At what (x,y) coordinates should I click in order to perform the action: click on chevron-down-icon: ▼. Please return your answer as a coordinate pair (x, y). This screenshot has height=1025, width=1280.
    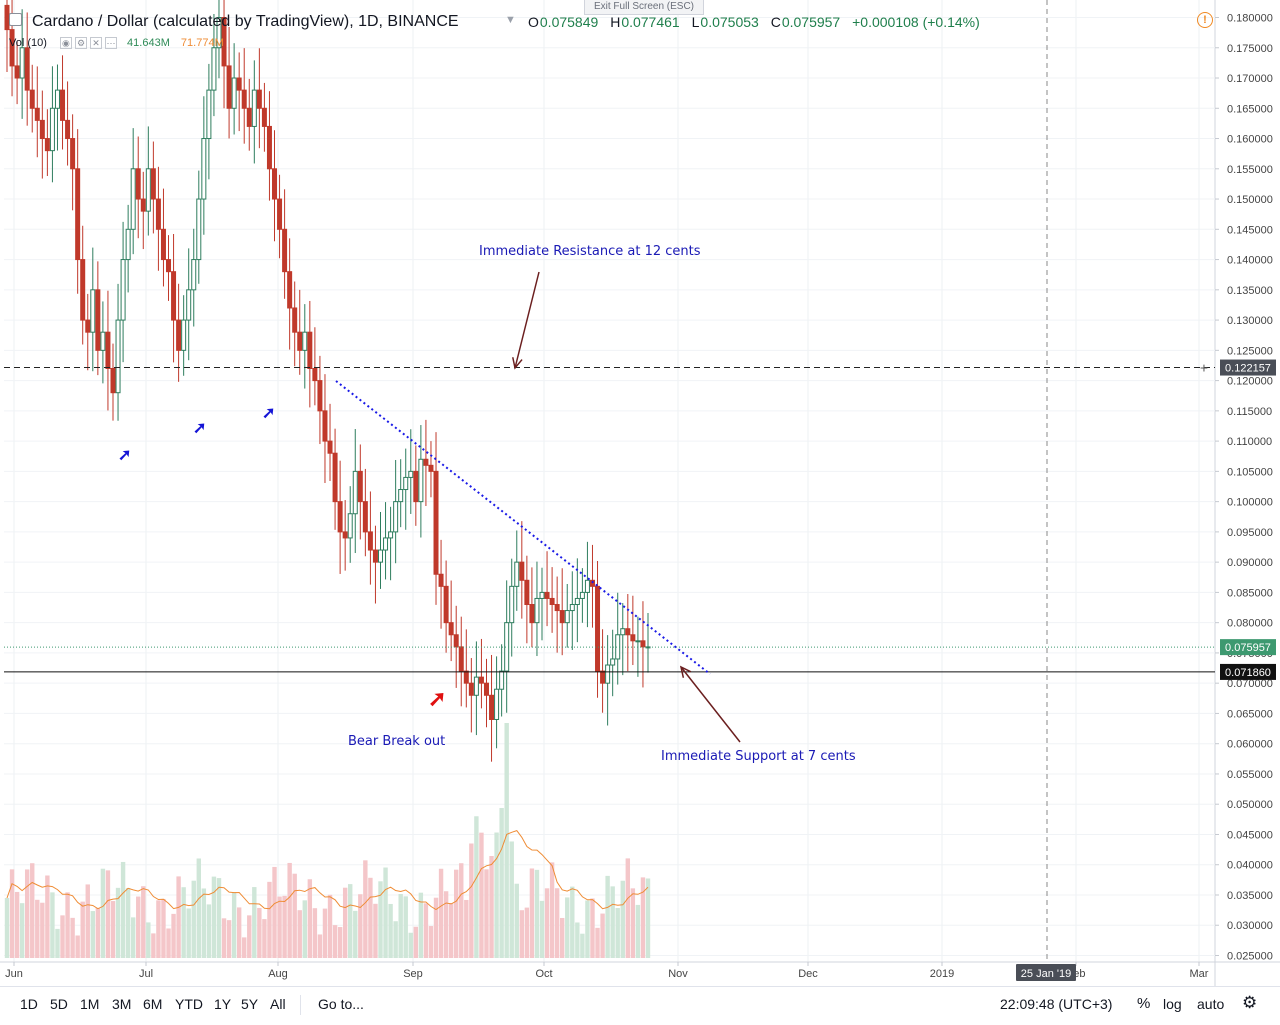
    Looking at the image, I should click on (510, 20).